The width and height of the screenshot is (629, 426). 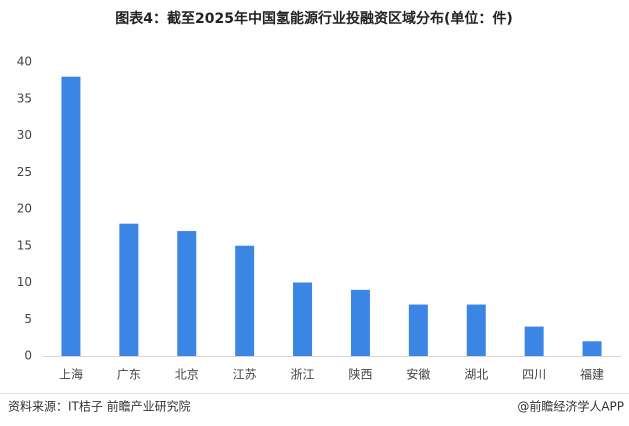 What do you see at coordinates (24, 209) in the screenshot?
I see `y-tick-label: 20` at bounding box center [24, 209].